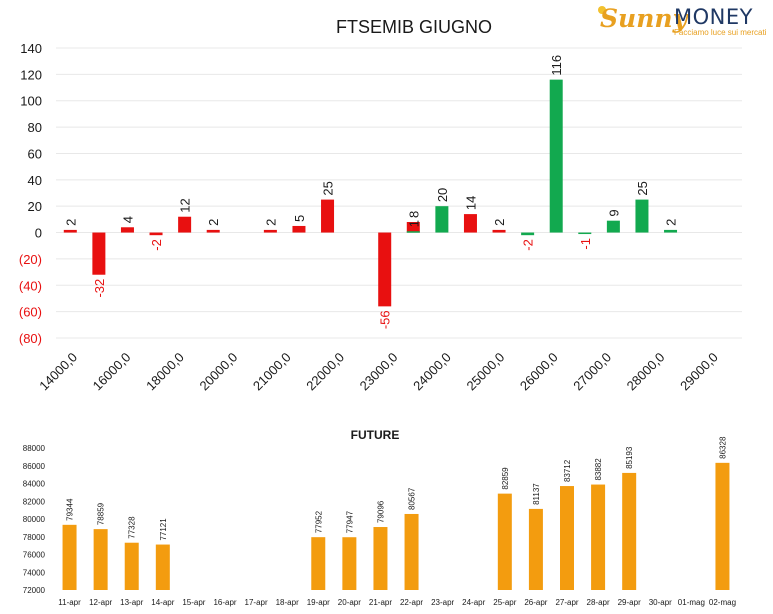  What do you see at coordinates (69, 602) in the screenshot?
I see `x-tick-label: 11-apr` at bounding box center [69, 602].